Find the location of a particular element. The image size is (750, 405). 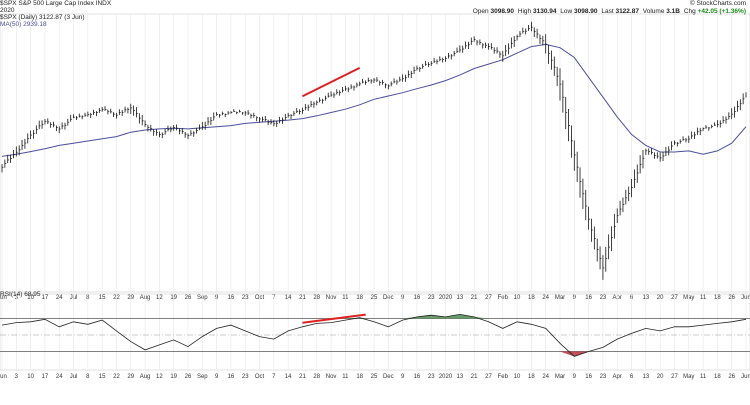

ohlc-high-label: High is located at coordinates (524, 11).